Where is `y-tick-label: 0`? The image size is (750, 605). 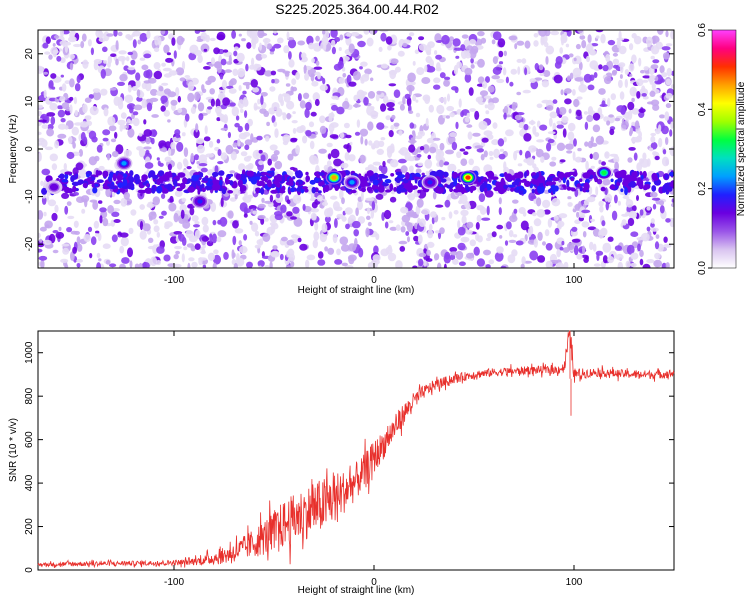 y-tick-label: 0 is located at coordinates (29, 149).